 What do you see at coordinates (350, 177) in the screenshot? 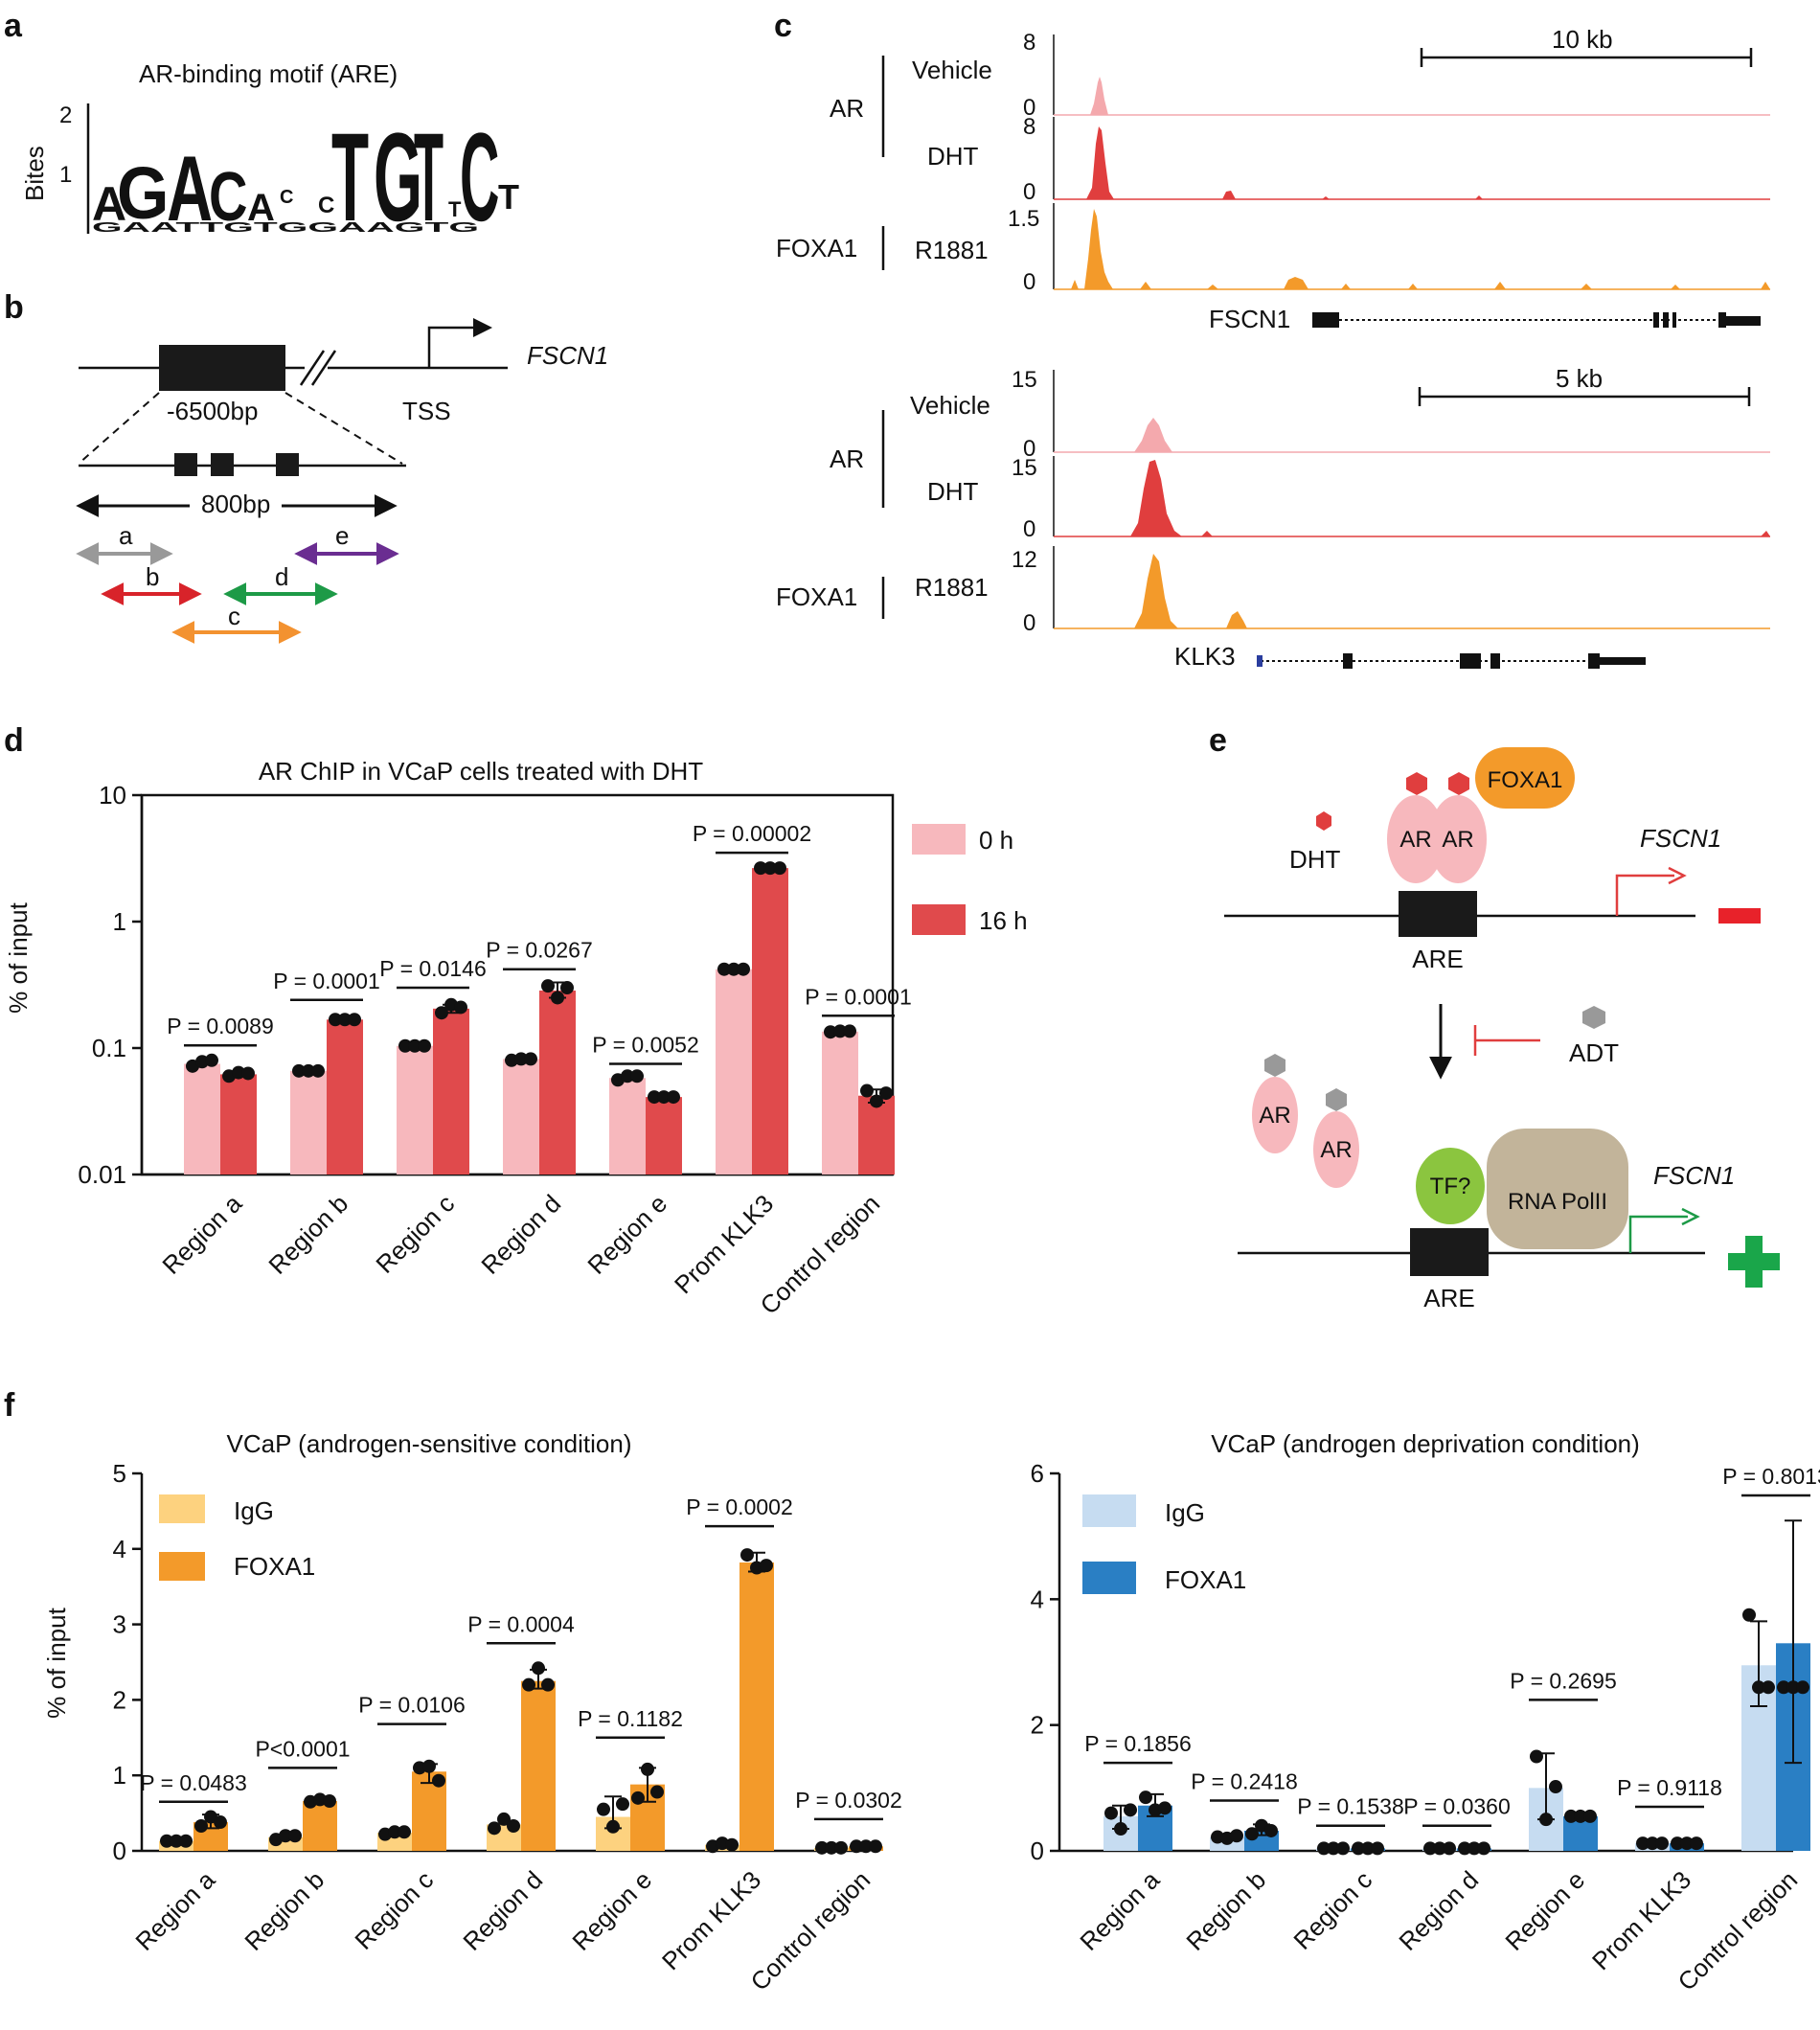
I see `motif-letter-8: T` at bounding box center [350, 177].